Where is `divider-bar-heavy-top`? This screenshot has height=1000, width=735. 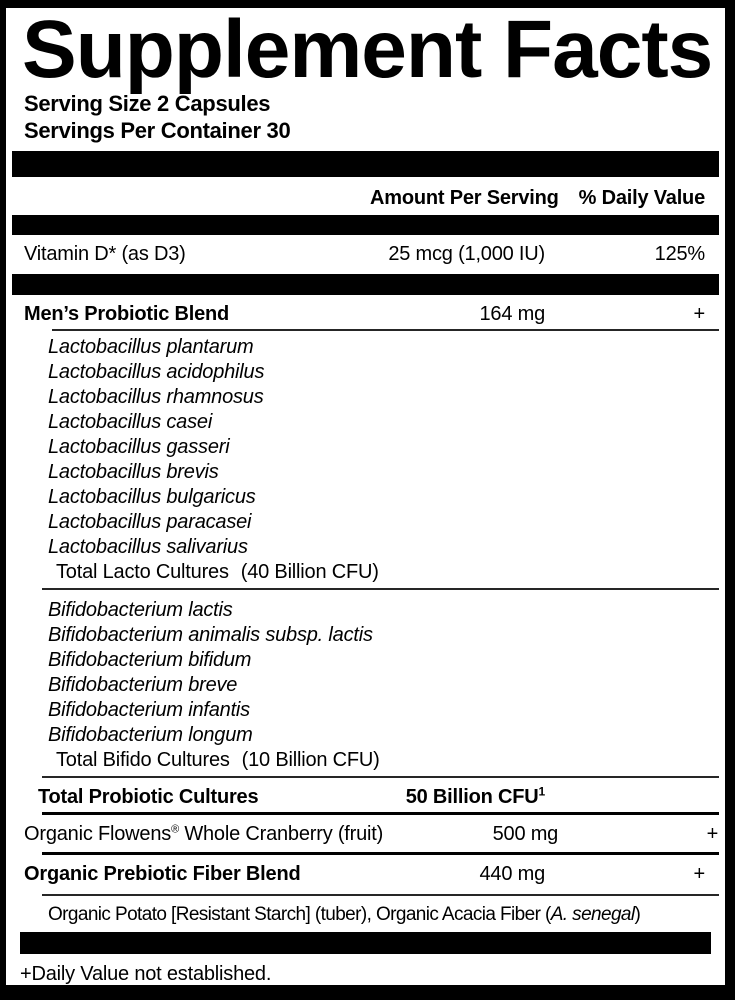 divider-bar-heavy-top is located at coordinates (365, 164).